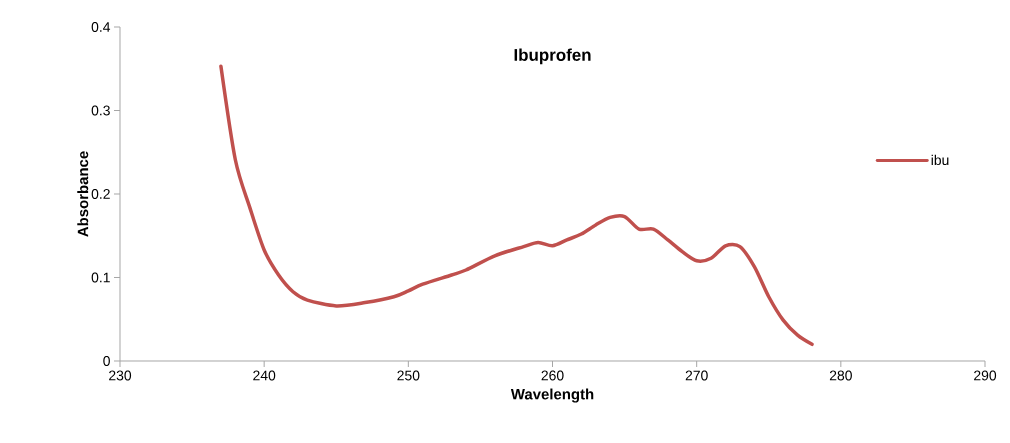 Image resolution: width=1010 pixels, height=443 pixels. I want to click on x-tick-label: 270, so click(696, 375).